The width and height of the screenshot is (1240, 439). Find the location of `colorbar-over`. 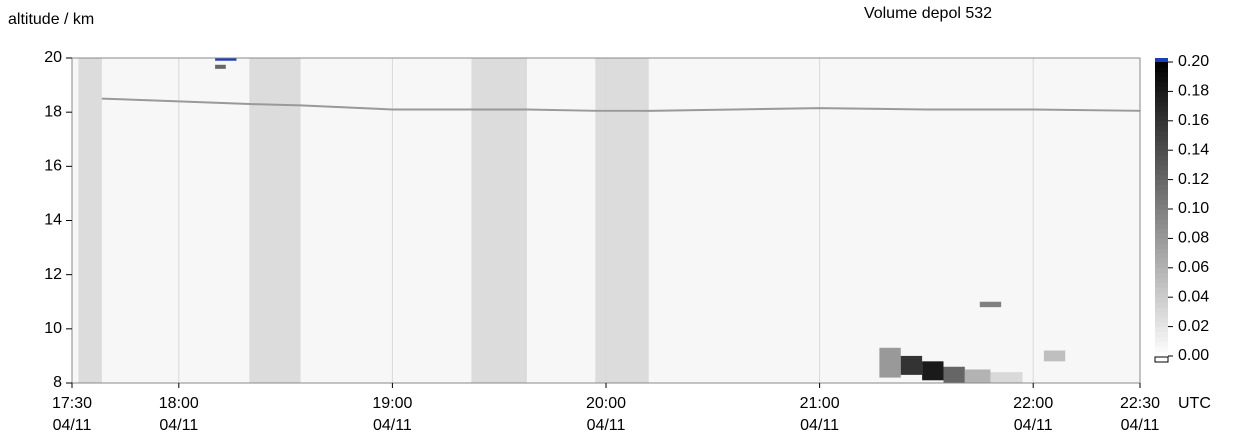

colorbar-over is located at coordinates (1161, 60).